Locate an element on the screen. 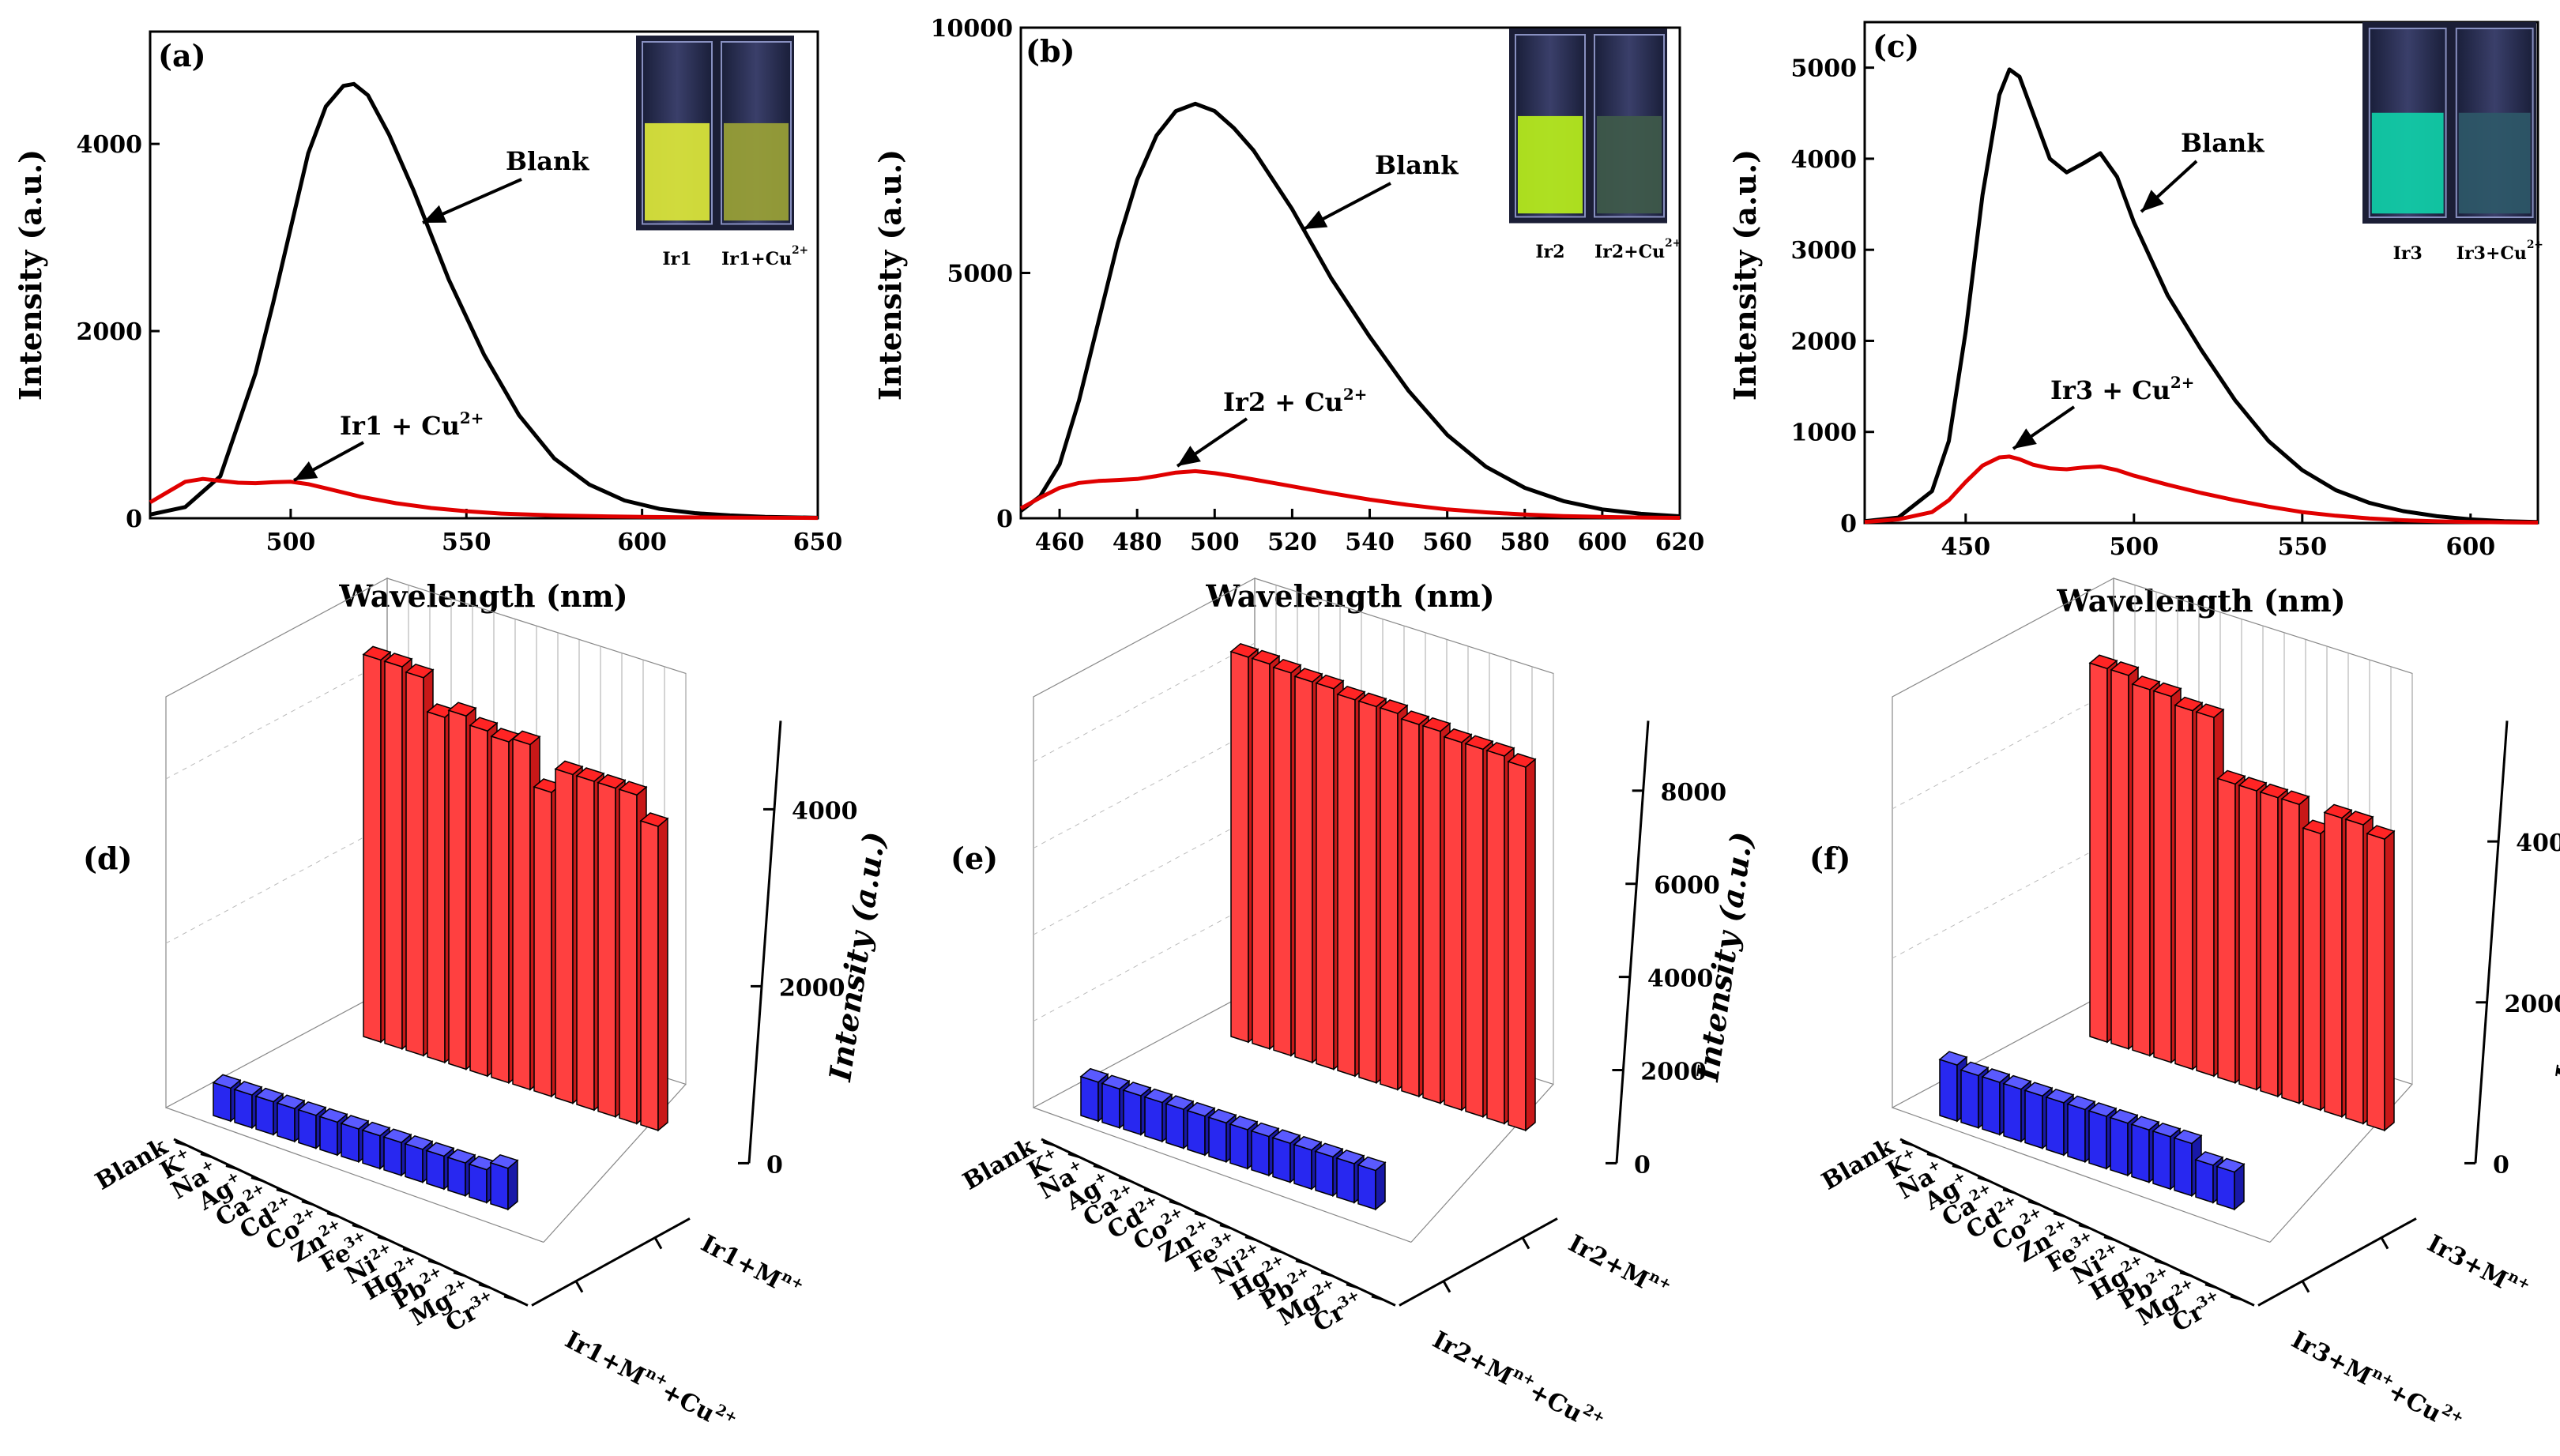  panel-a-vial-left-solution is located at coordinates (677, 171).